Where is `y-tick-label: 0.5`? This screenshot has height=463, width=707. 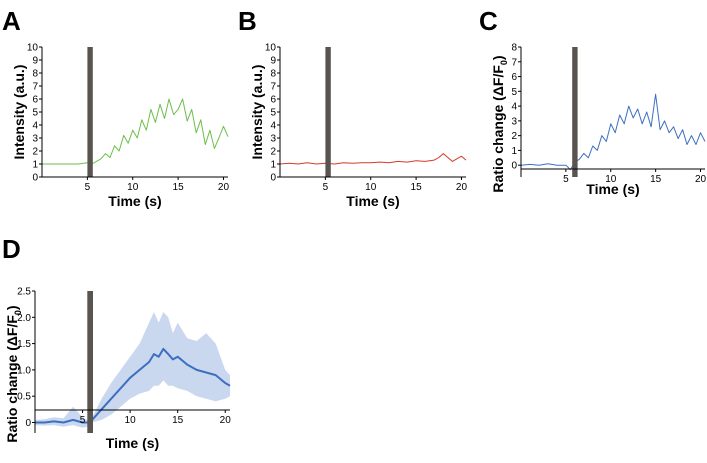
y-tick-label: 0.5 is located at coordinates (24, 397).